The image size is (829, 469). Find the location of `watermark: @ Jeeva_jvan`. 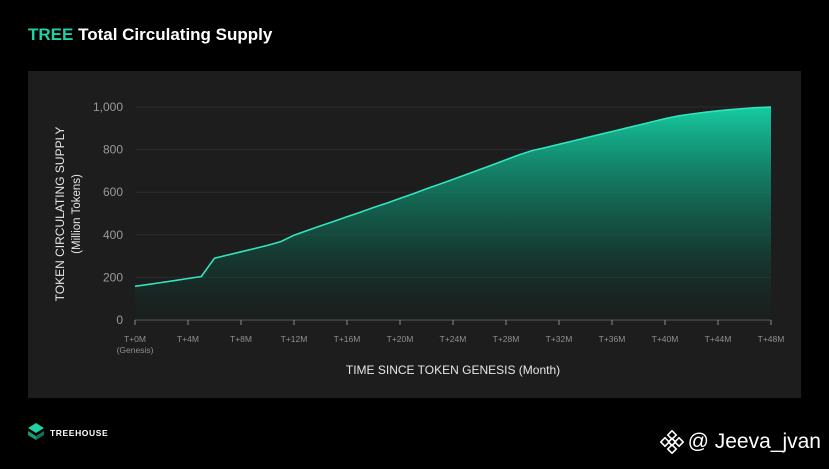

watermark: @ Jeeva_jvan is located at coordinates (740, 442).